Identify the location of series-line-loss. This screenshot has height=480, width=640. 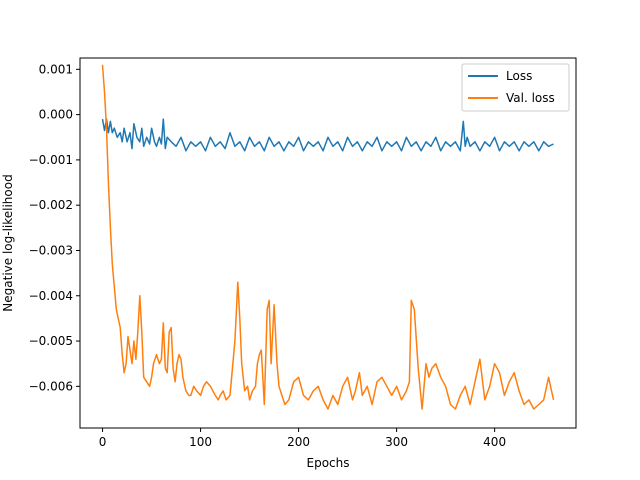
(327, 135).